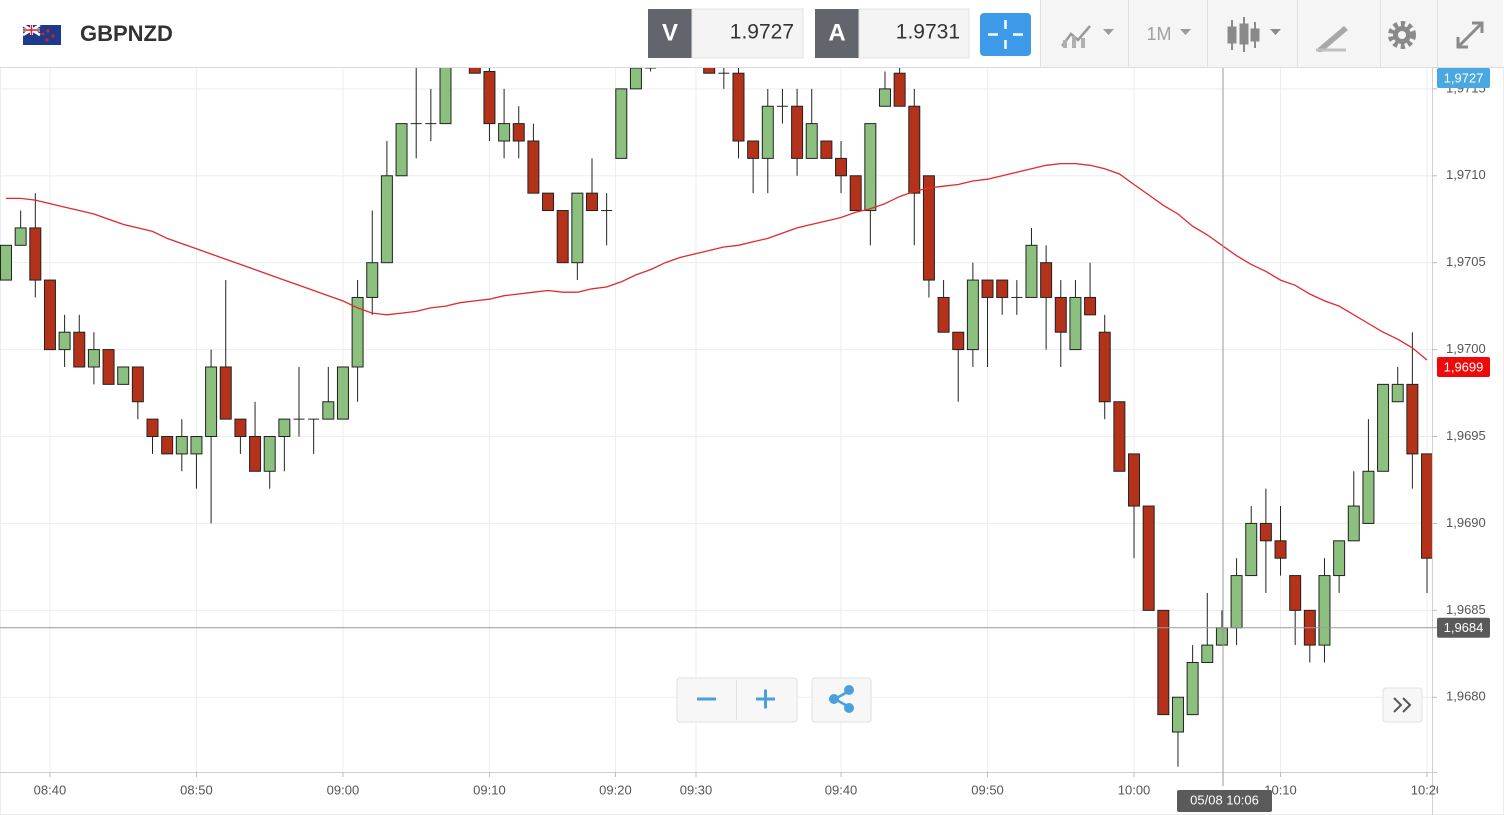  I want to click on timeframe-button: 1M, so click(1168, 34).